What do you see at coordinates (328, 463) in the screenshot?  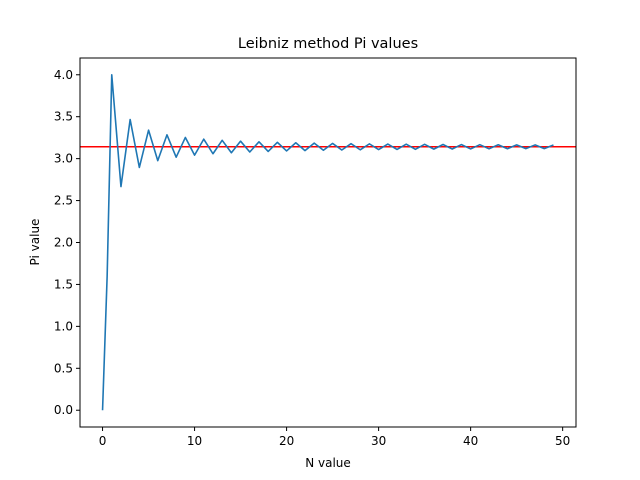 I see `x-axis-label: N value` at bounding box center [328, 463].